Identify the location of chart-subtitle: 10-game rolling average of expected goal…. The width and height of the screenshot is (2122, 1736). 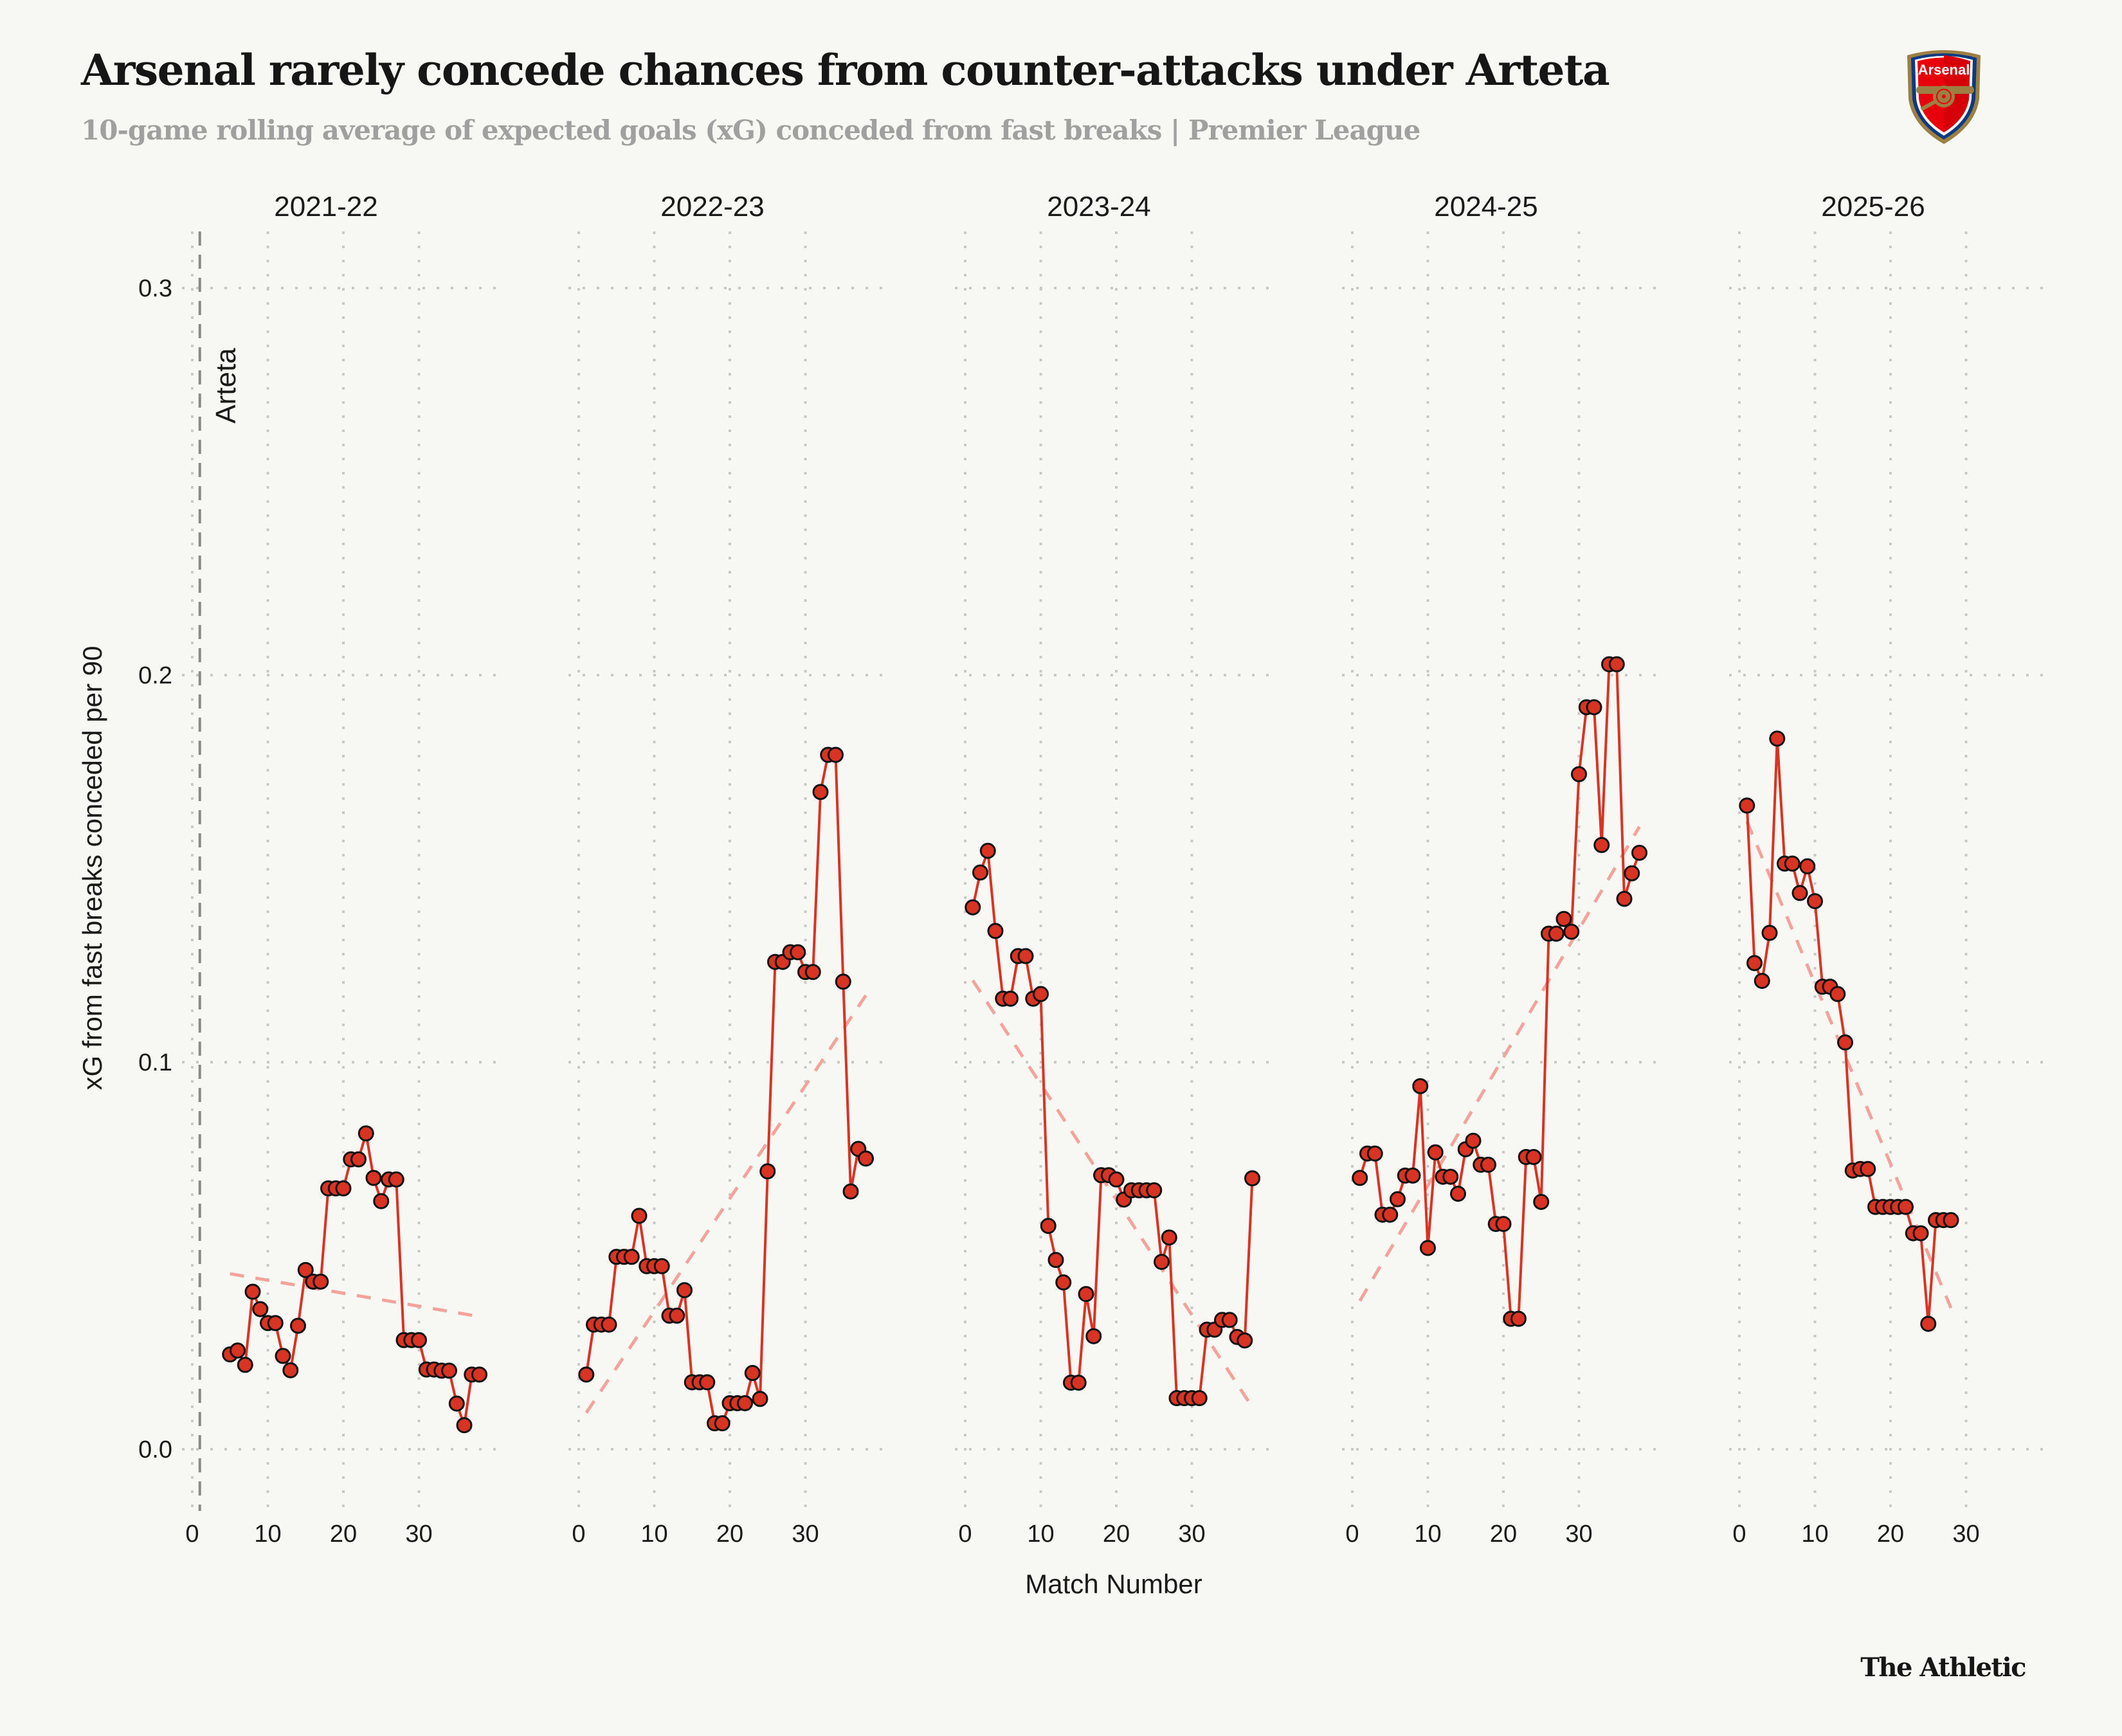
(750, 130).